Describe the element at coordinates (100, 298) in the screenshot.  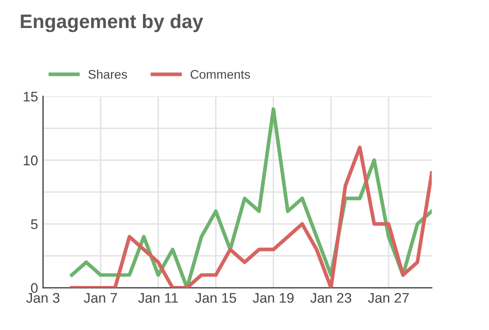
I see `x-tick-label: Jan 7` at that location.